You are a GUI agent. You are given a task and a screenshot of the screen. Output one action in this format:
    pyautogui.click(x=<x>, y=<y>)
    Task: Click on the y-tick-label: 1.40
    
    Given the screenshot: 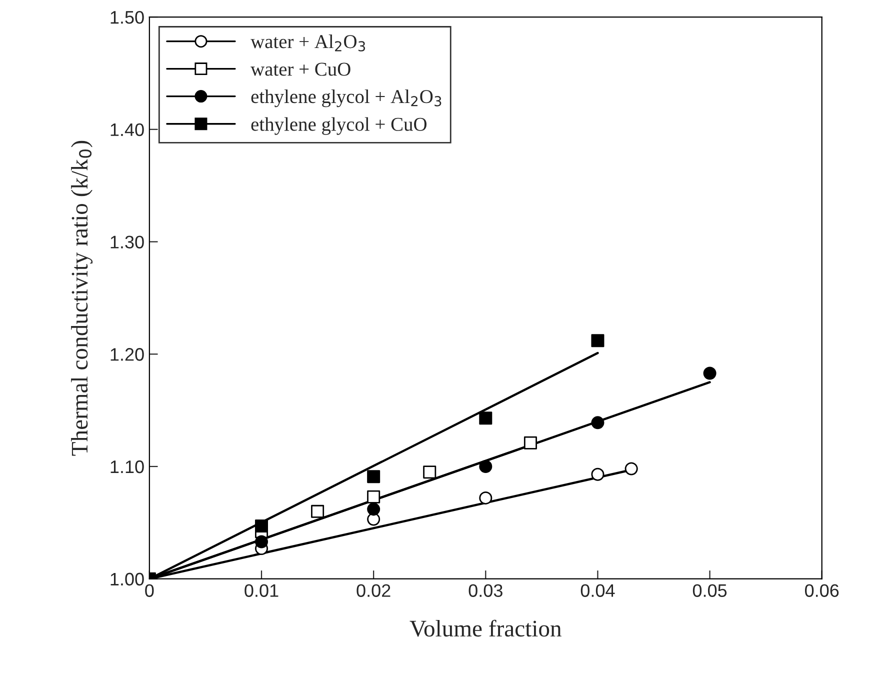 What is the action you would take?
    pyautogui.click(x=127, y=129)
    